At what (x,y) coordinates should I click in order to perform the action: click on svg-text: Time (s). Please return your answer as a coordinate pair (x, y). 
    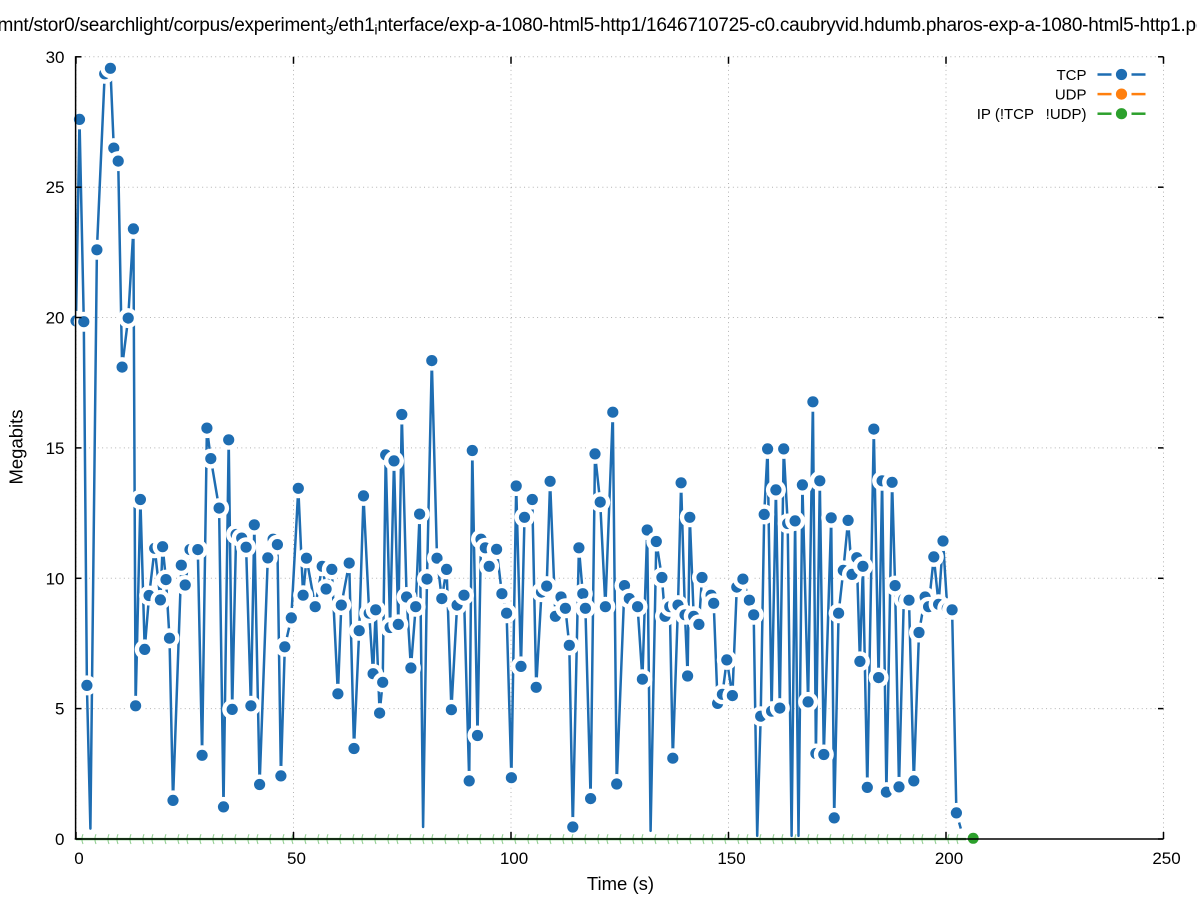
    Looking at the image, I should click on (620, 883).